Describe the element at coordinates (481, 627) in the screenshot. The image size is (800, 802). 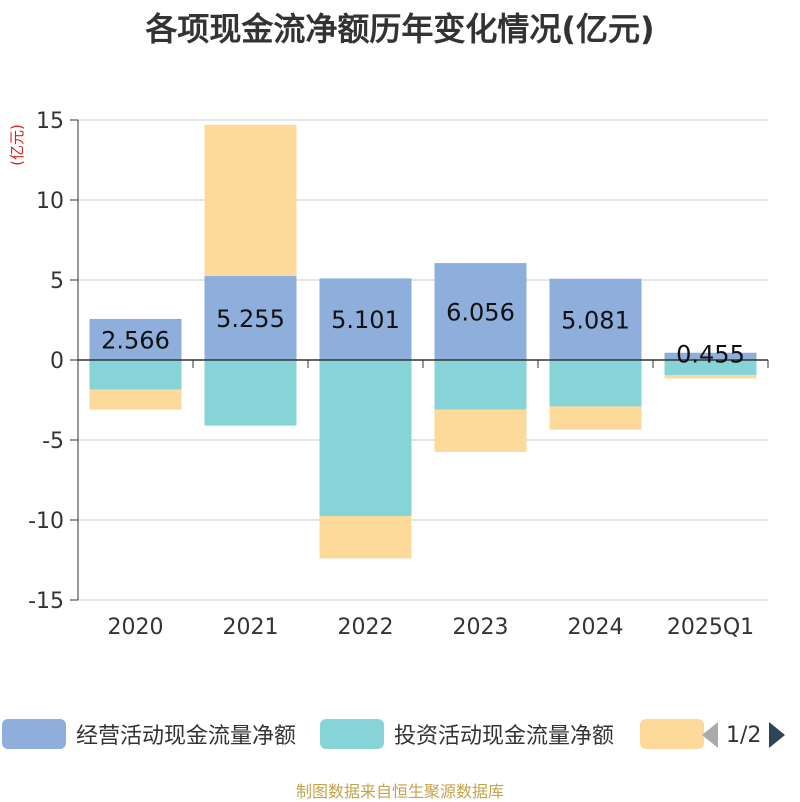
I see `x-tick-label: 2023` at that location.